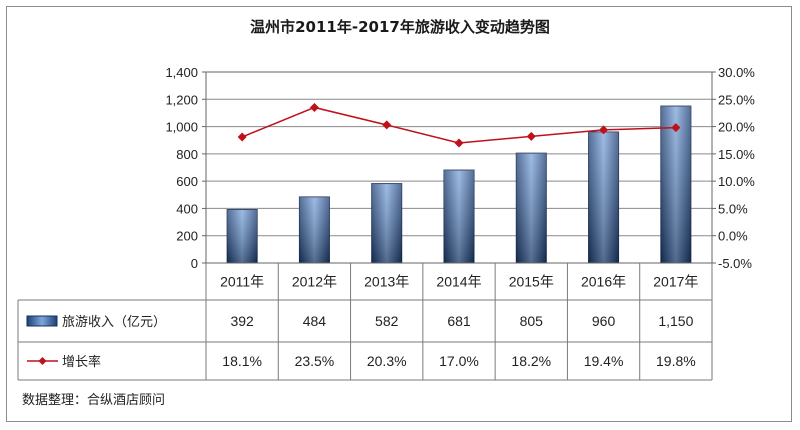 This screenshot has height=430, width=800. I want to click on y-right-tick-label: 15.0%, so click(736, 154).